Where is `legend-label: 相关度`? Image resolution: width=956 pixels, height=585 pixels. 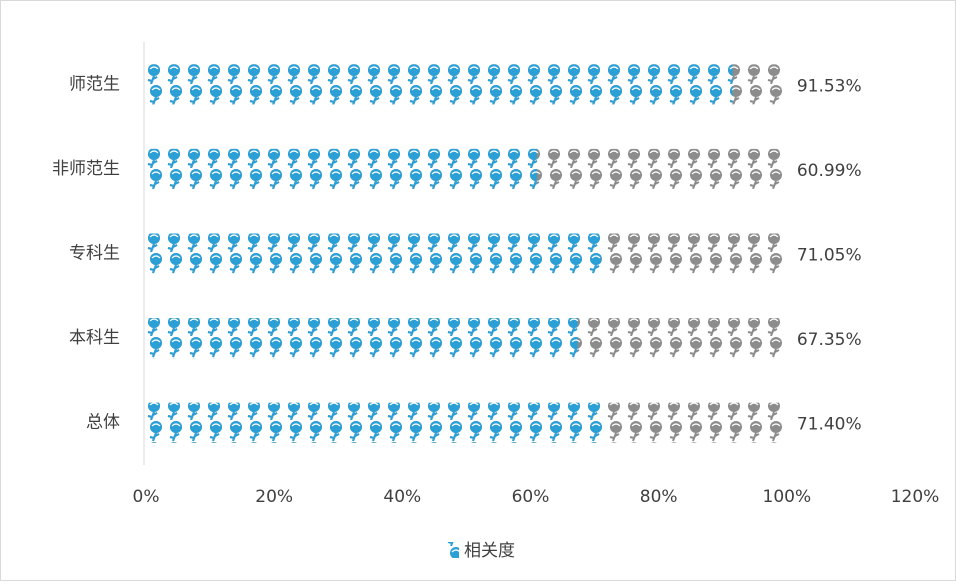 legend-label: 相关度 is located at coordinates (489, 551).